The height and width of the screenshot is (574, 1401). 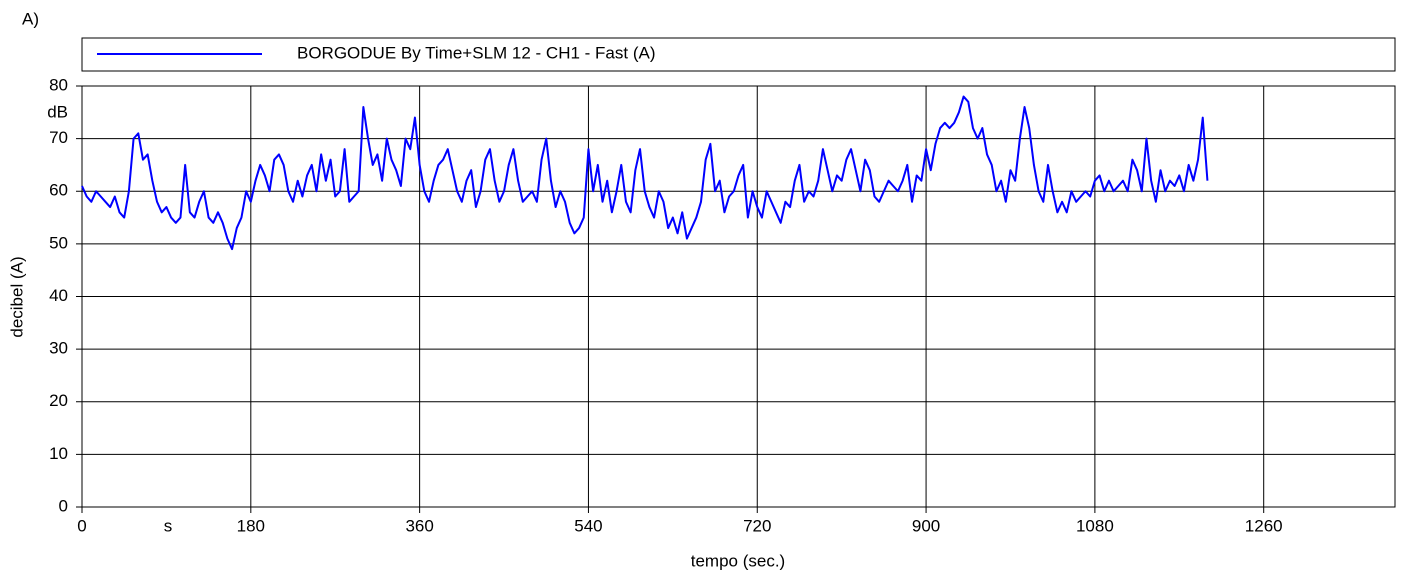 I want to click on legend-label: BORGODUE By Time+SLM 12 - CH1 - Fast (A), so click(x=476, y=52).